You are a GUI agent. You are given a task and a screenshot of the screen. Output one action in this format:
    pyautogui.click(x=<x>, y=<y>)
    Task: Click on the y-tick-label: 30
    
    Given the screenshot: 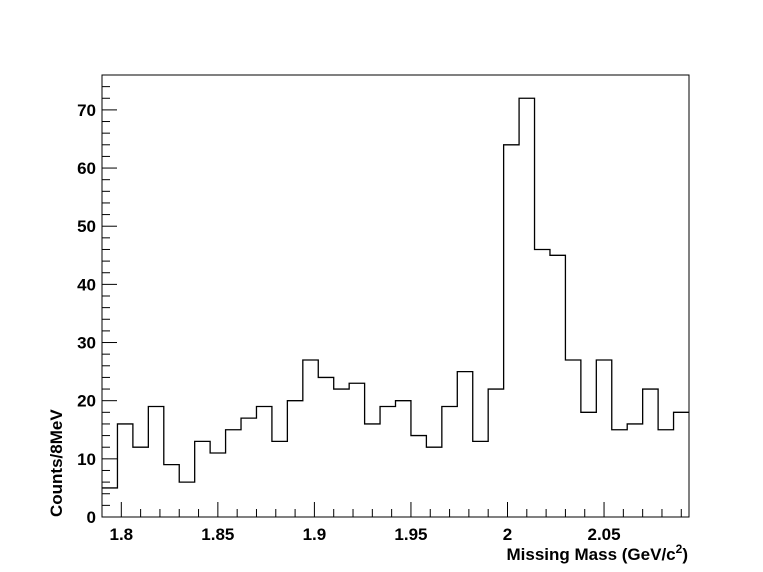 What is the action you would take?
    pyautogui.click(x=86, y=343)
    